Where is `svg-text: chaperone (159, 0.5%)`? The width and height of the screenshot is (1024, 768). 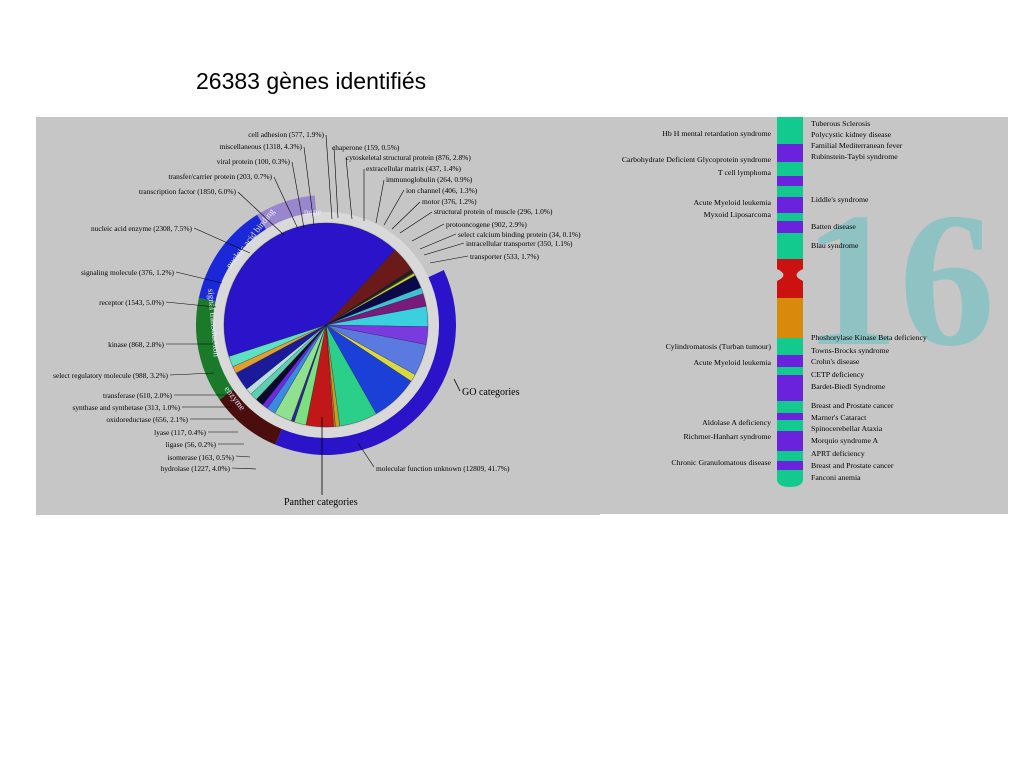 svg-text: chaperone (159, 0.5%) is located at coordinates (366, 147).